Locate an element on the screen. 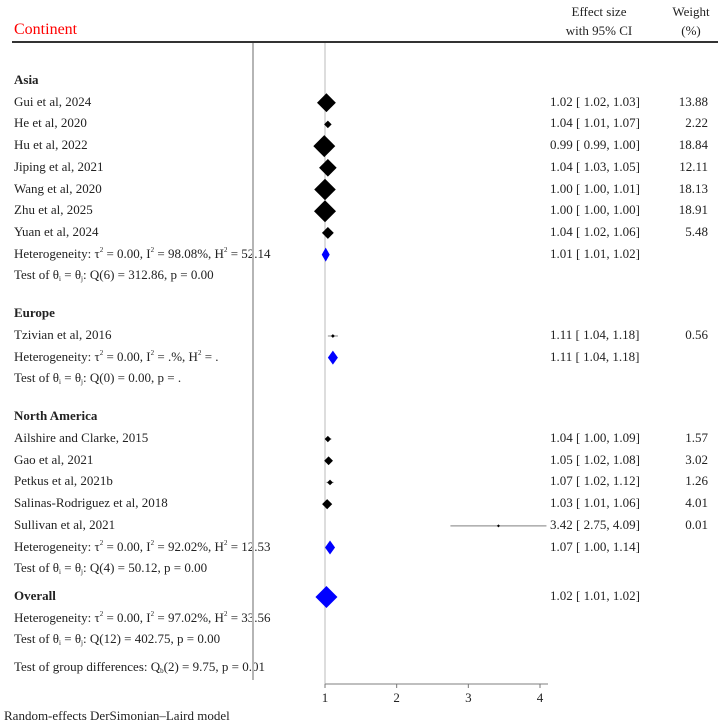 Image resolution: width=718 pixels, height=726 pixels. study-weight: 5.48 is located at coordinates (696, 231).